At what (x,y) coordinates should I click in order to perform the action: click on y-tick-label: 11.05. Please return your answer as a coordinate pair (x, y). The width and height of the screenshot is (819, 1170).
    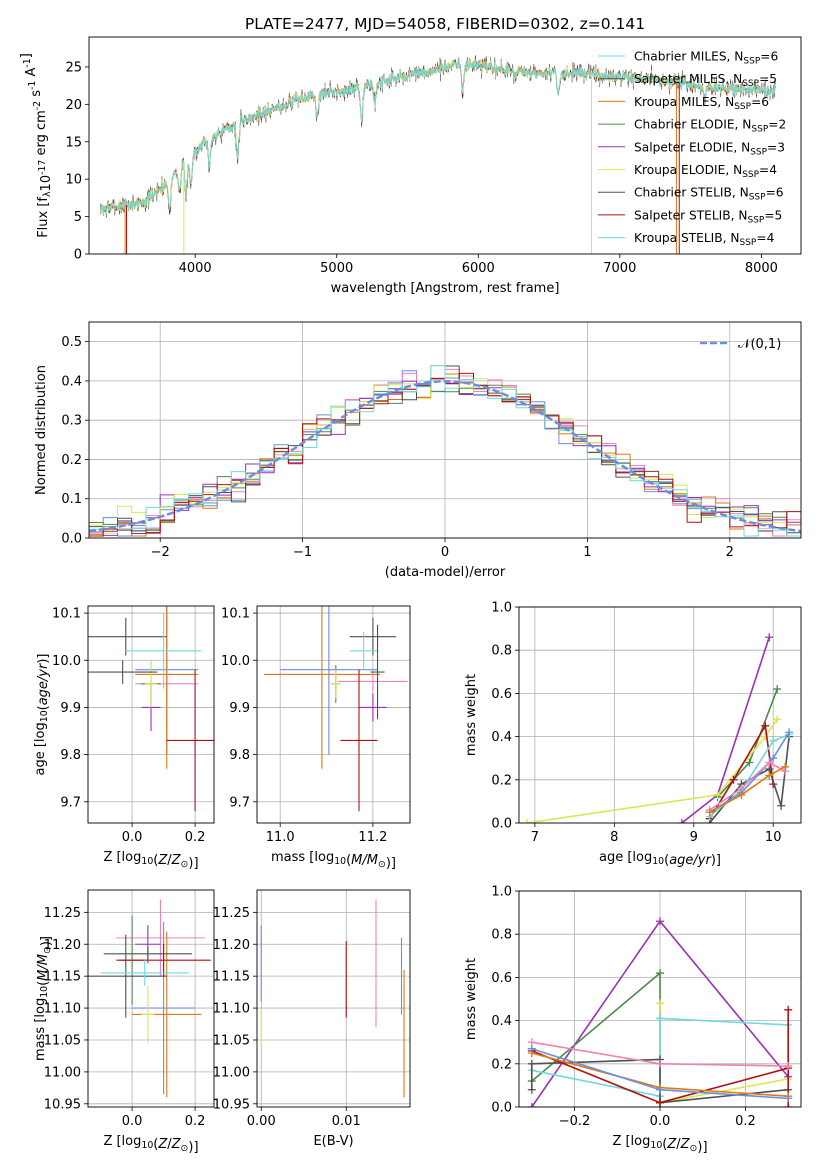
    Looking at the image, I should click on (231, 1040).